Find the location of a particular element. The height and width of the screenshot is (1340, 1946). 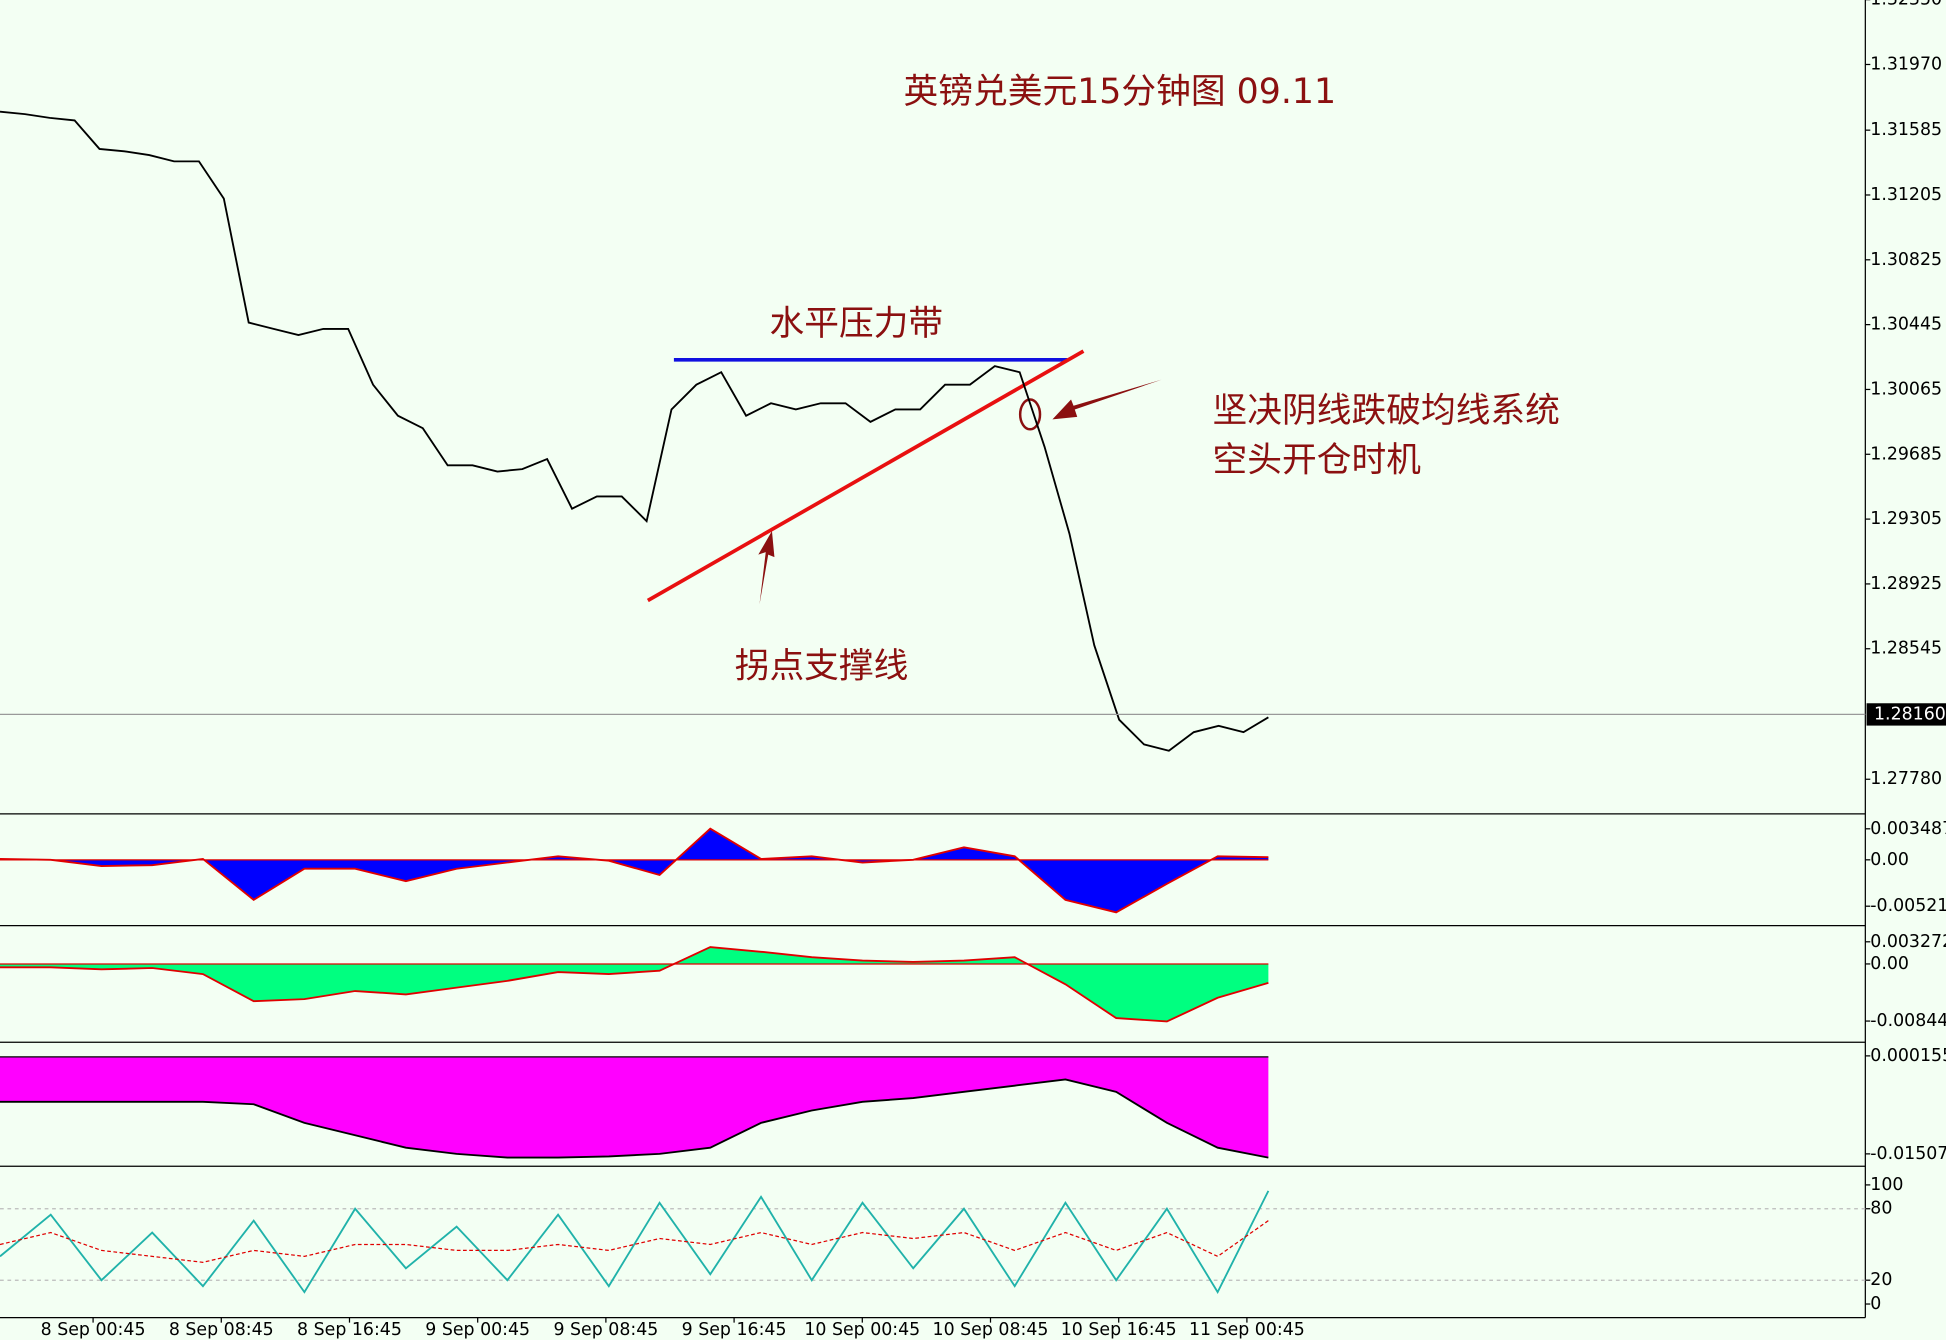

annotation: 坚决阴线跌破均线系统 is located at coordinates (1386, 411).